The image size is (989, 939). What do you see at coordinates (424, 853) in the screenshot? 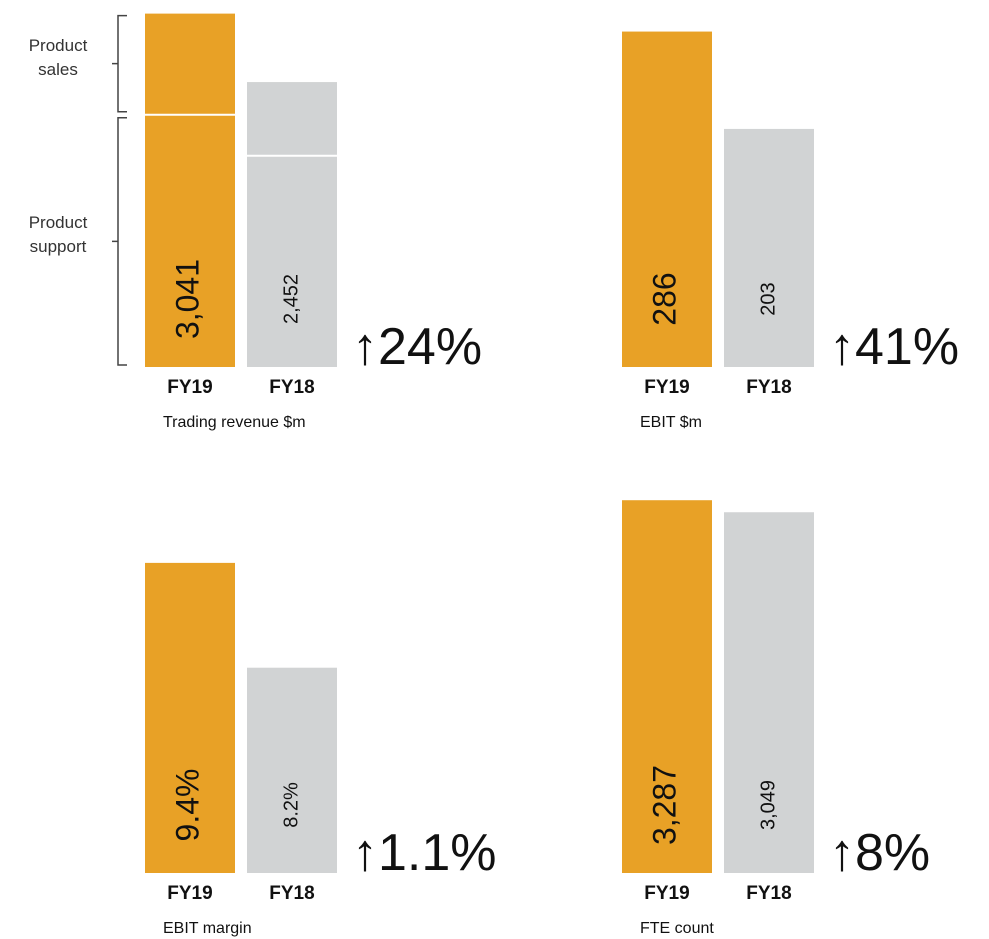
I see `change-annotation: ↑1.1%` at bounding box center [424, 853].